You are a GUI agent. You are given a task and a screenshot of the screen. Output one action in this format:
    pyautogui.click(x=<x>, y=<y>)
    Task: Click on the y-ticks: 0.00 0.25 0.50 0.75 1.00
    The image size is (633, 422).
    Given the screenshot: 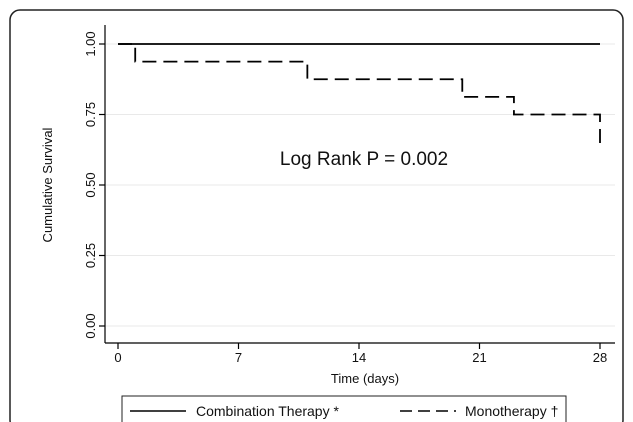 What is the action you would take?
    pyautogui.click(x=94, y=185)
    